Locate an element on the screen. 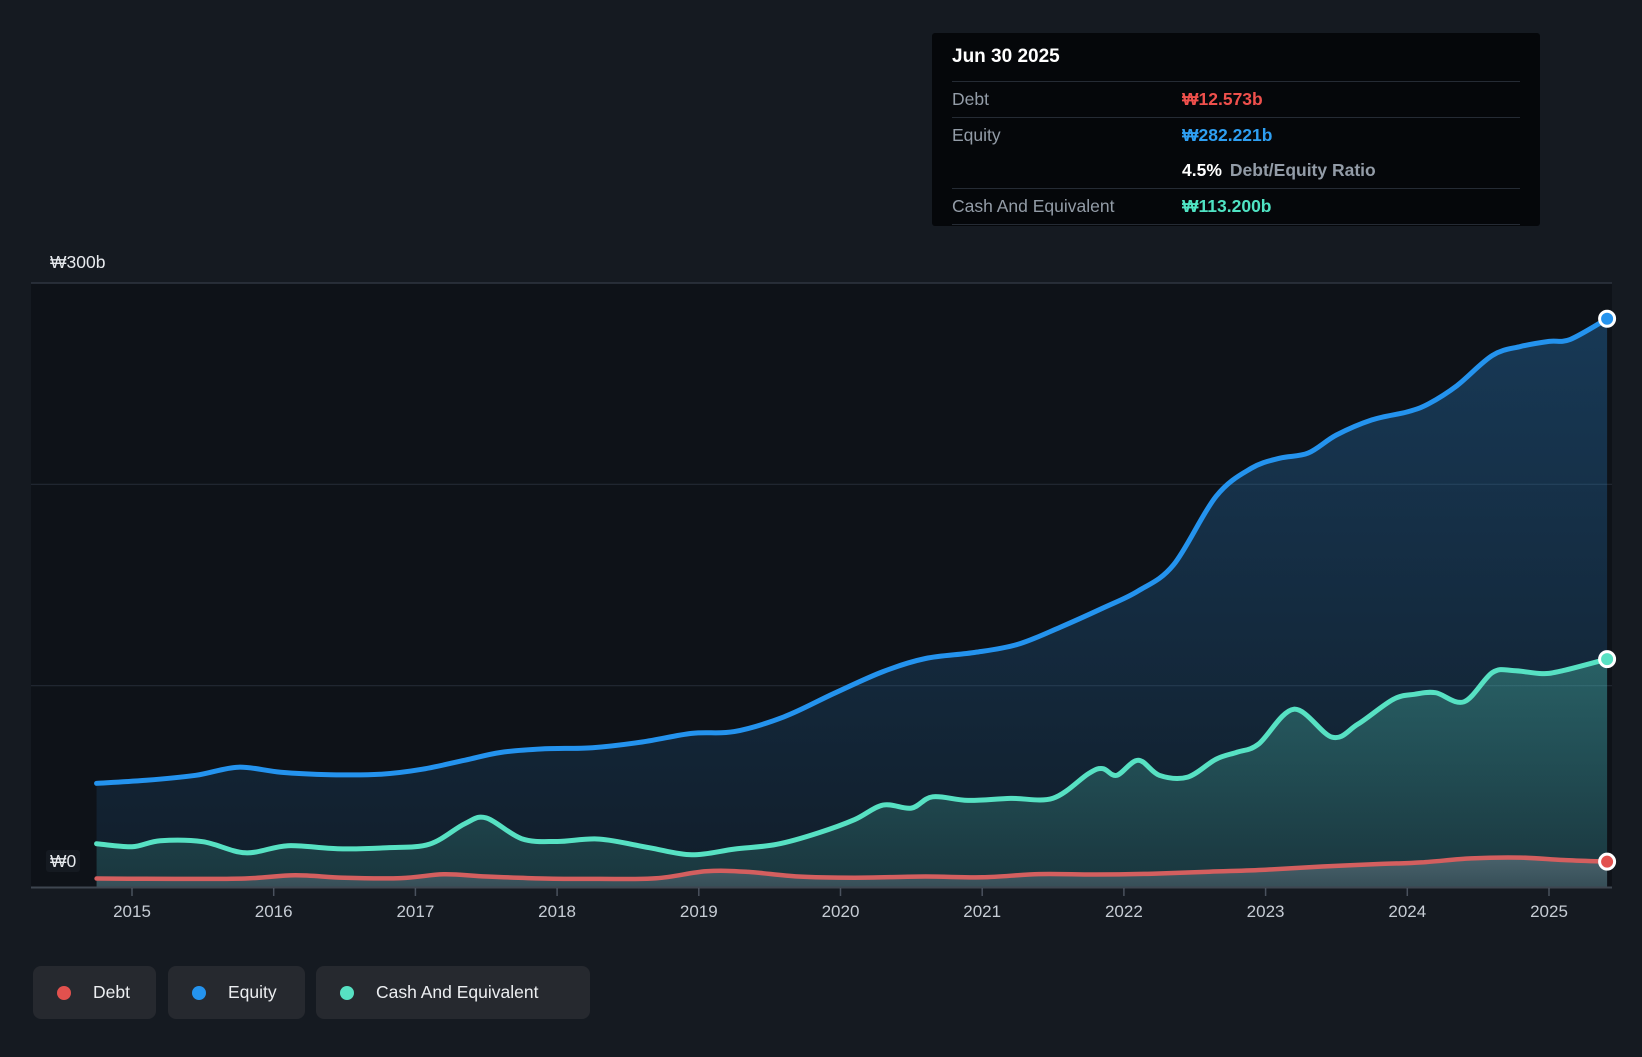 The width and height of the screenshot is (1642, 1057). x-axis-label-2025: 2025 is located at coordinates (1549, 911).